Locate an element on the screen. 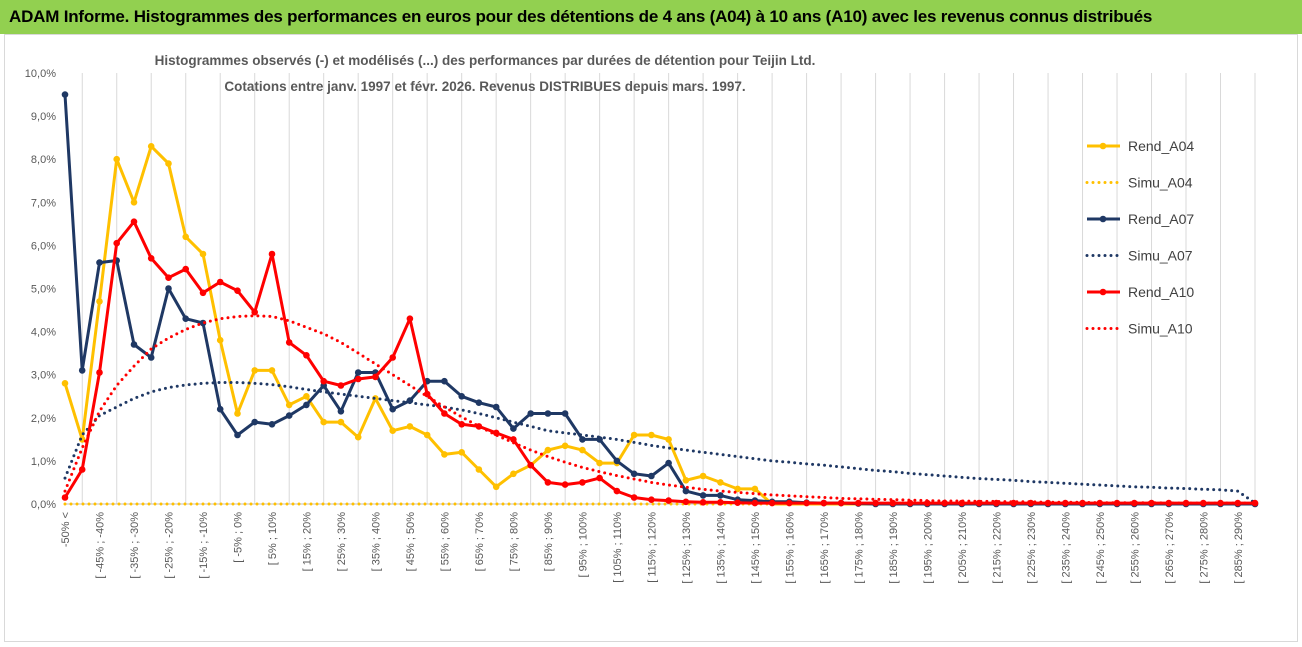 This screenshot has height=647, width=1302. x-tick-label: [ 35% ; 40% is located at coordinates (376, 542).